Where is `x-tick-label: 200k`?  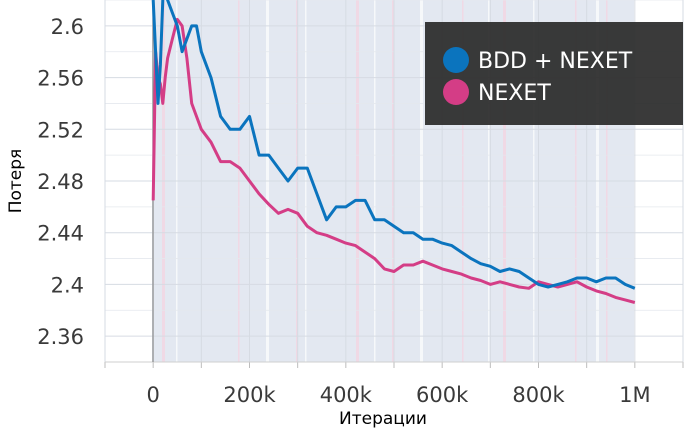
x-tick-label: 200k is located at coordinates (249, 395).